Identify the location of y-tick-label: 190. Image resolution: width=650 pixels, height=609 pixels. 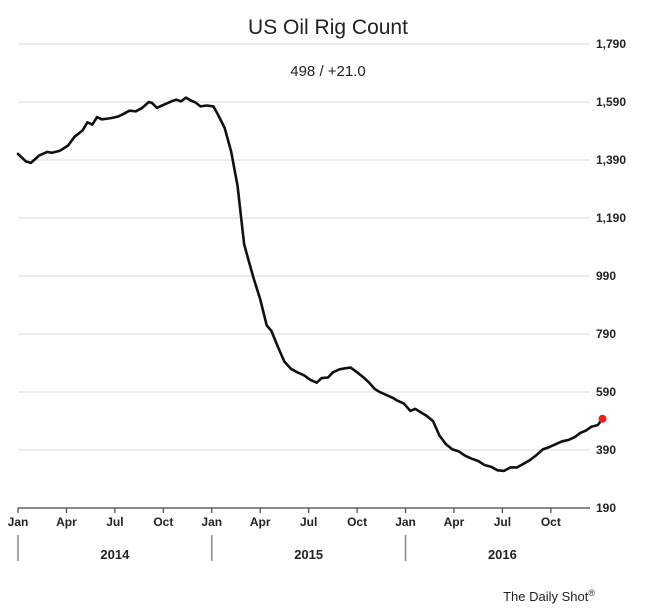
(606, 508).